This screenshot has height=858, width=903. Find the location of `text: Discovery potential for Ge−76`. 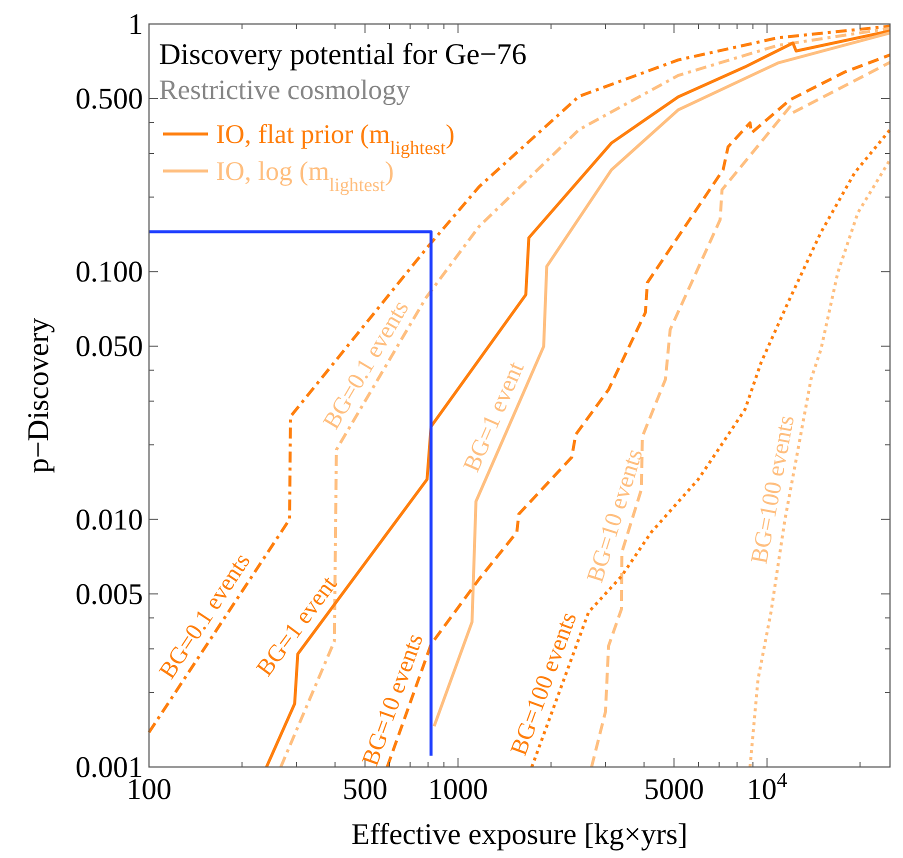

text: Discovery potential for Ge−76 is located at coordinates (343, 54).